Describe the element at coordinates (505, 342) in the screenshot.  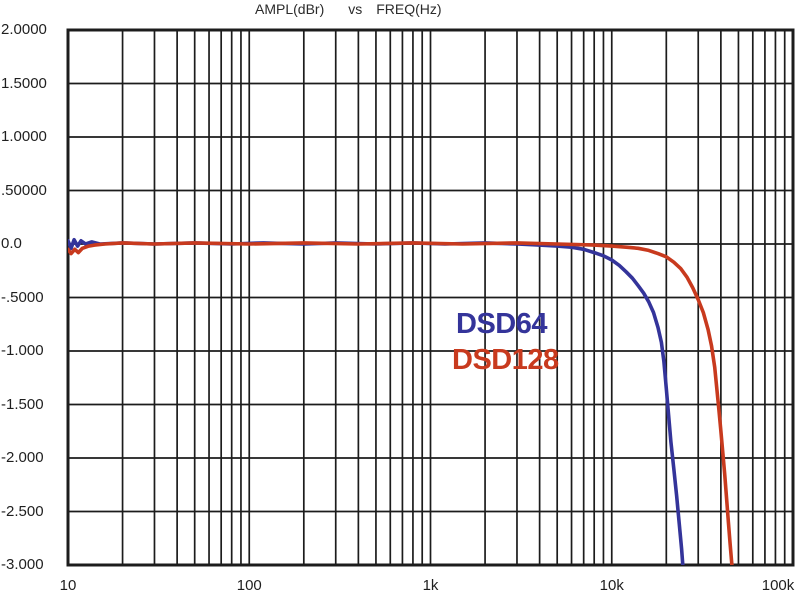
I see `legend: DSD64 DSD128` at that location.